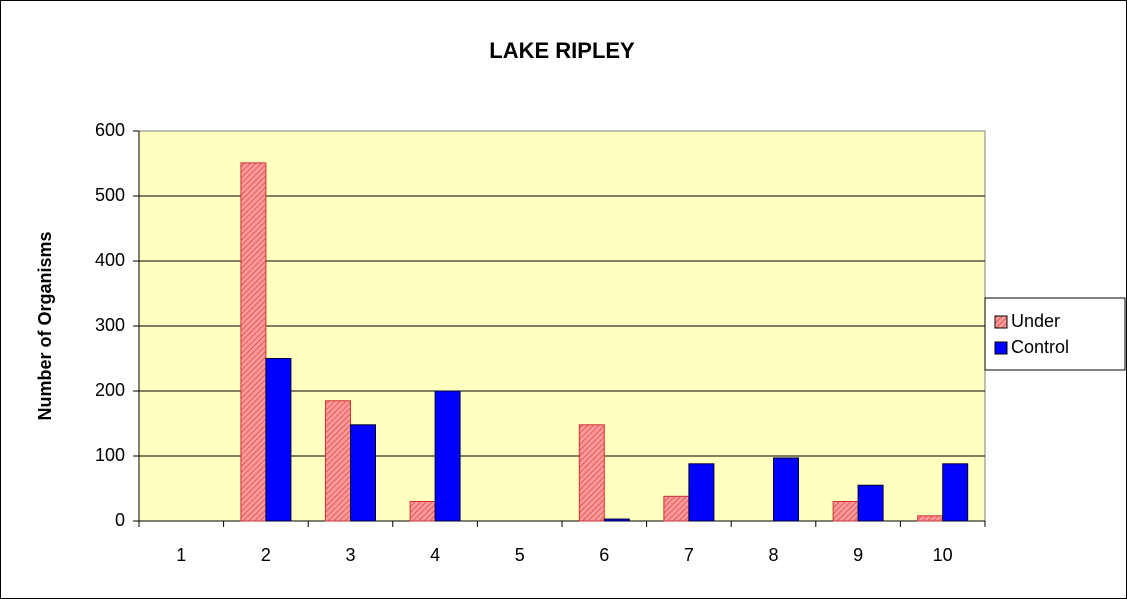 The height and width of the screenshot is (599, 1127). Describe the element at coordinates (181, 555) in the screenshot. I see `x-tick-label: 1` at that location.